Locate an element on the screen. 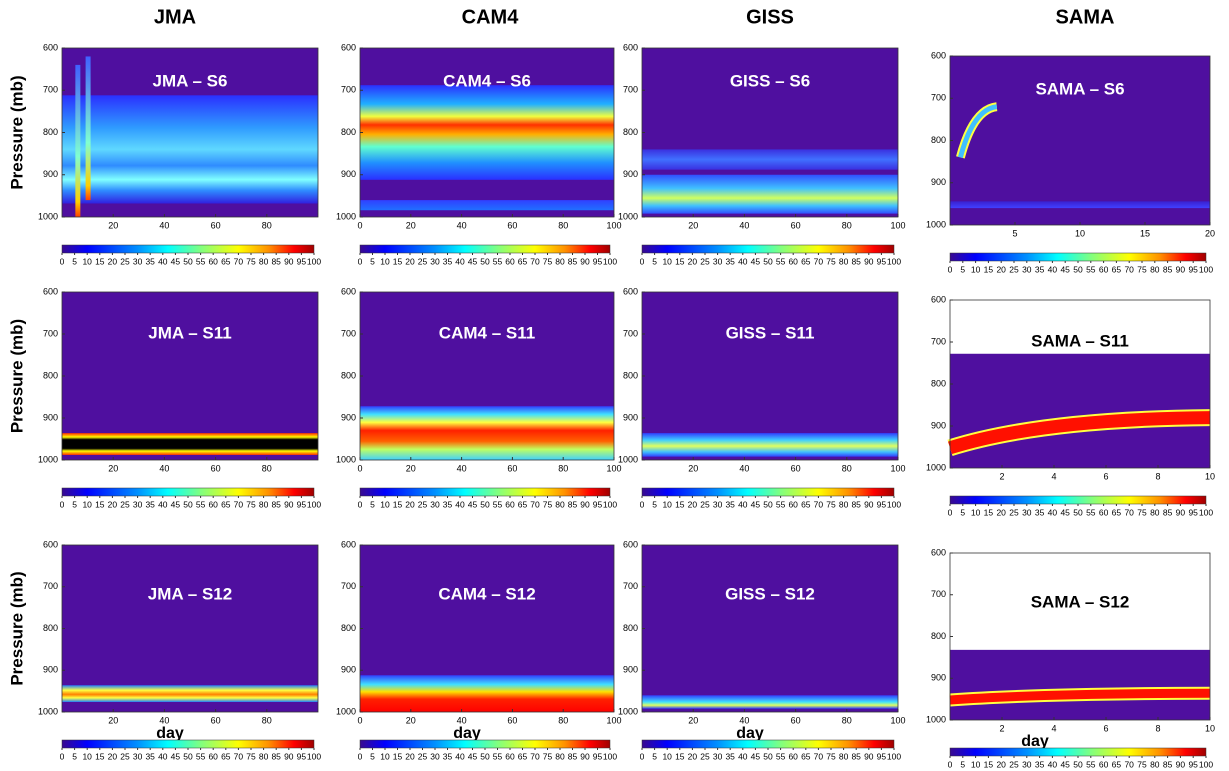 The height and width of the screenshot is (771, 1229). panel-title: JMA – S12 is located at coordinates (190, 594).